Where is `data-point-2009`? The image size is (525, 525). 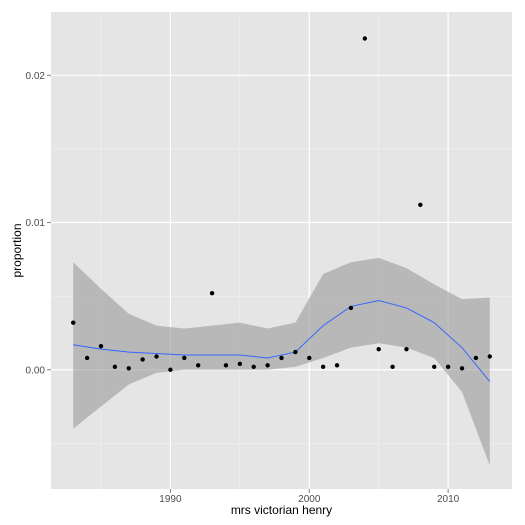
data-point-2009 is located at coordinates (434, 367).